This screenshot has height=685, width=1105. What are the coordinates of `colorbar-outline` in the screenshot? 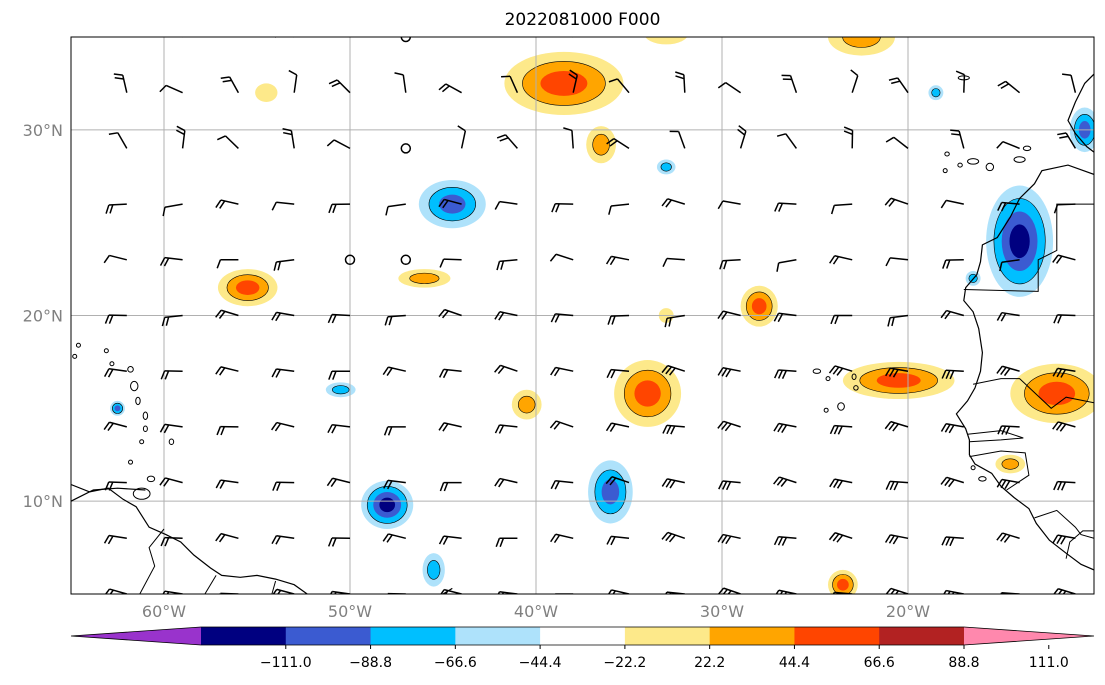 It's located at (582, 636).